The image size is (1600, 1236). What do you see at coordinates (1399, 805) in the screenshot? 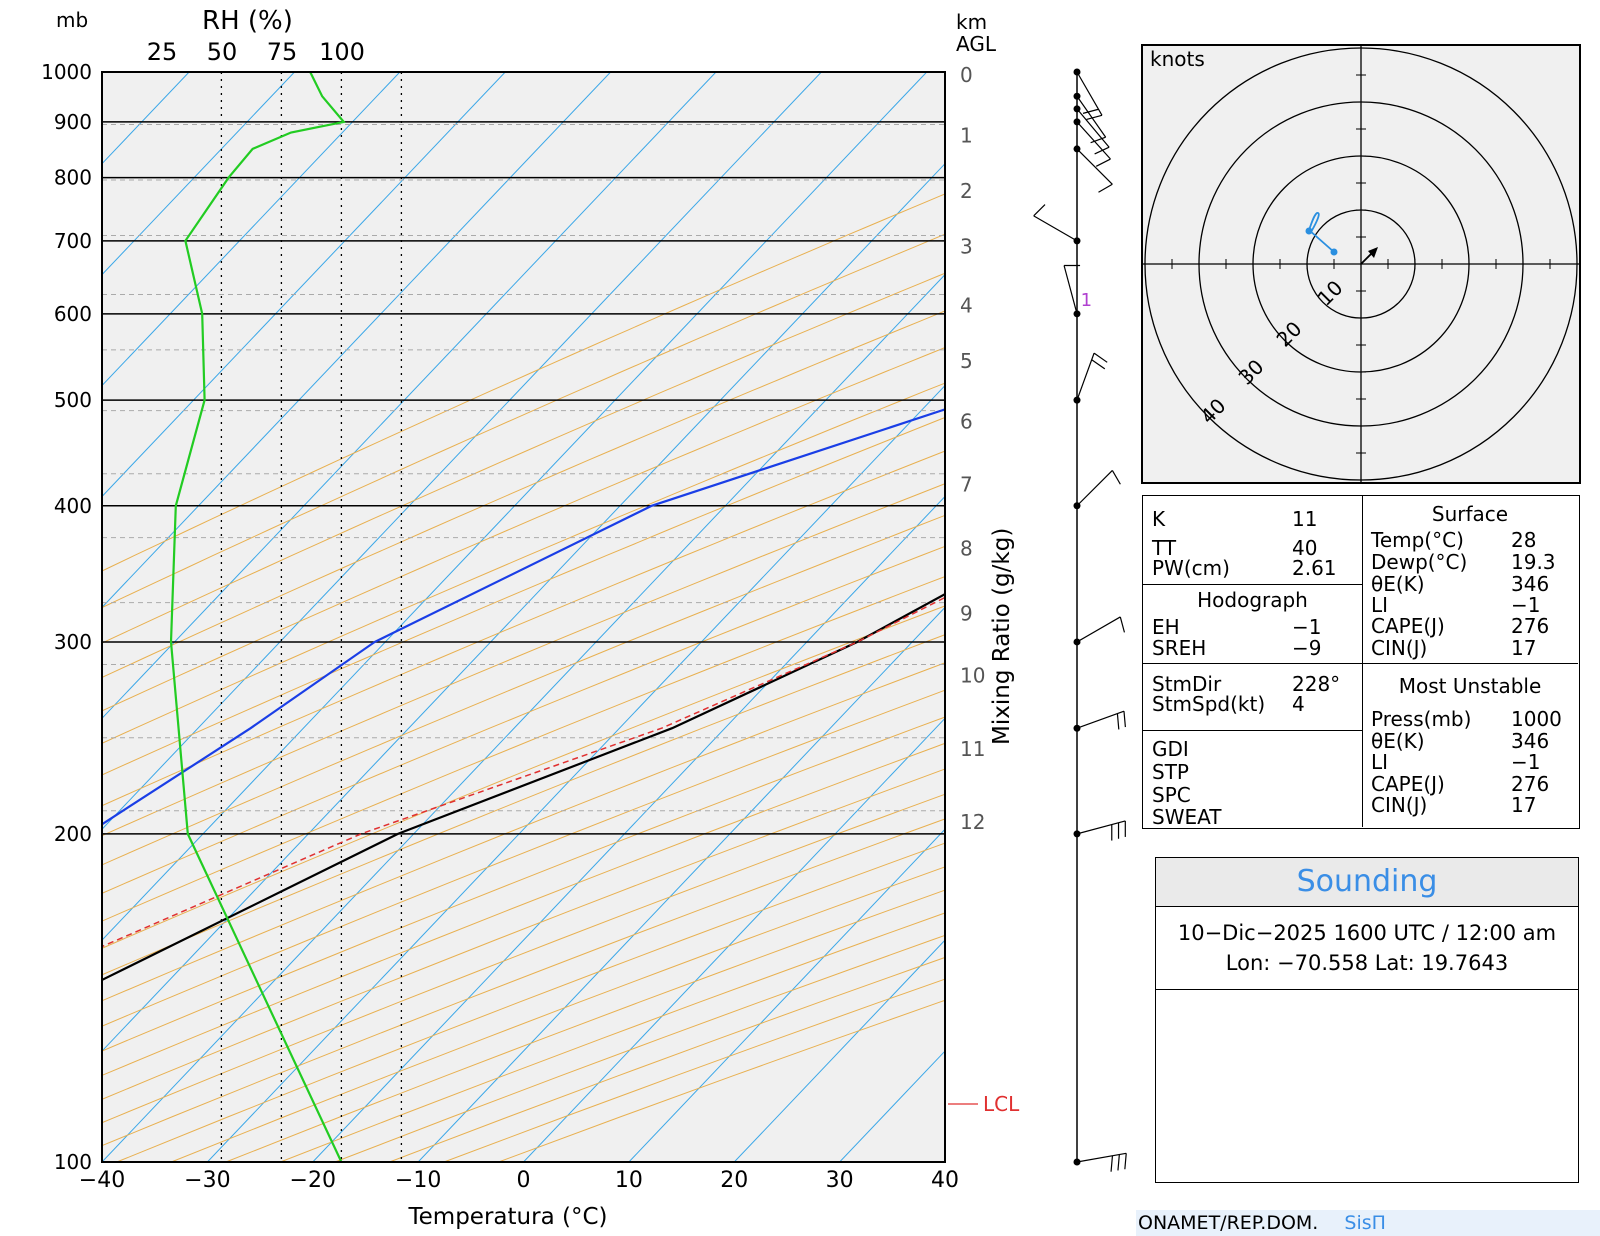
I see `mu-cin-label: CIN(J)` at bounding box center [1399, 805].